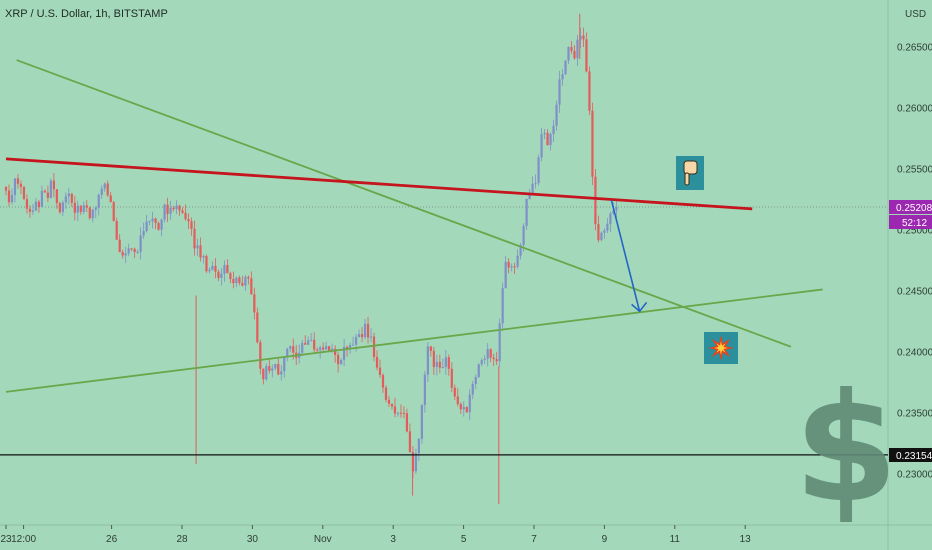 Image resolution: width=932 pixels, height=550 pixels. I want to click on resistance-line, so click(379, 184).